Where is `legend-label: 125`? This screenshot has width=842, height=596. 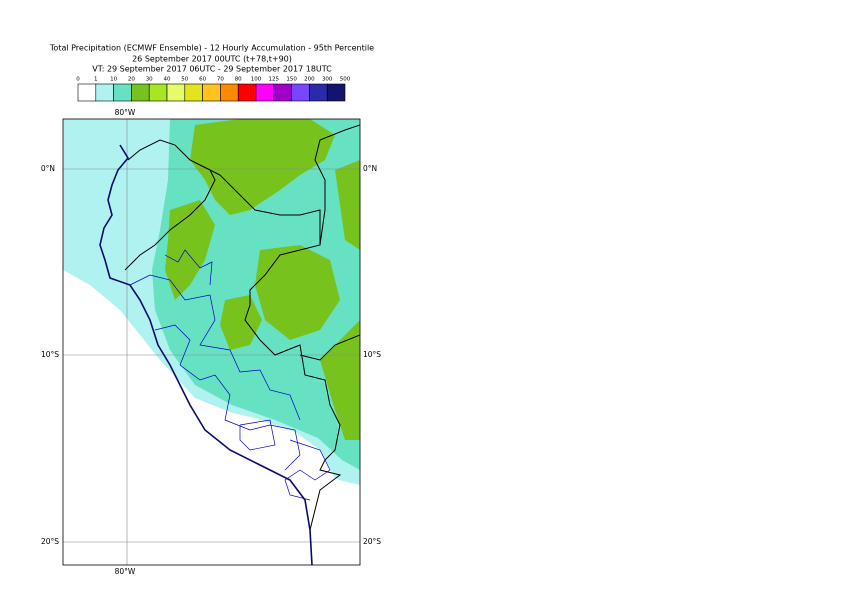 legend-label: 125 is located at coordinates (274, 80).